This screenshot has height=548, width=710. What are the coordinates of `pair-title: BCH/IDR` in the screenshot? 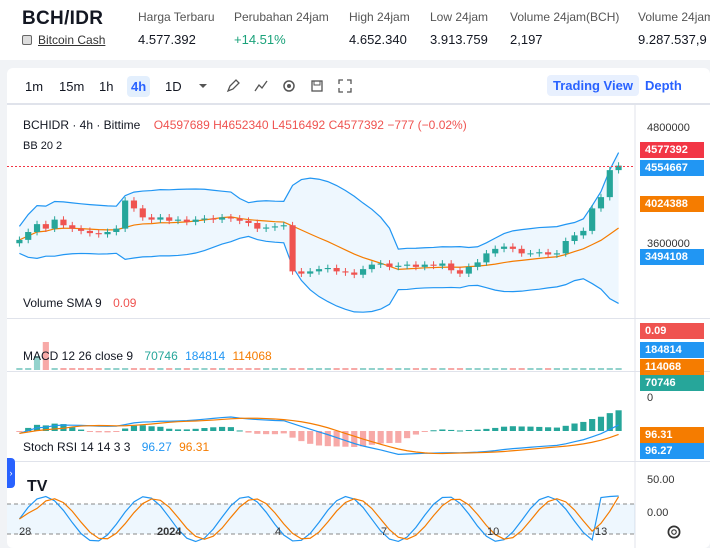 It's located at (63, 18).